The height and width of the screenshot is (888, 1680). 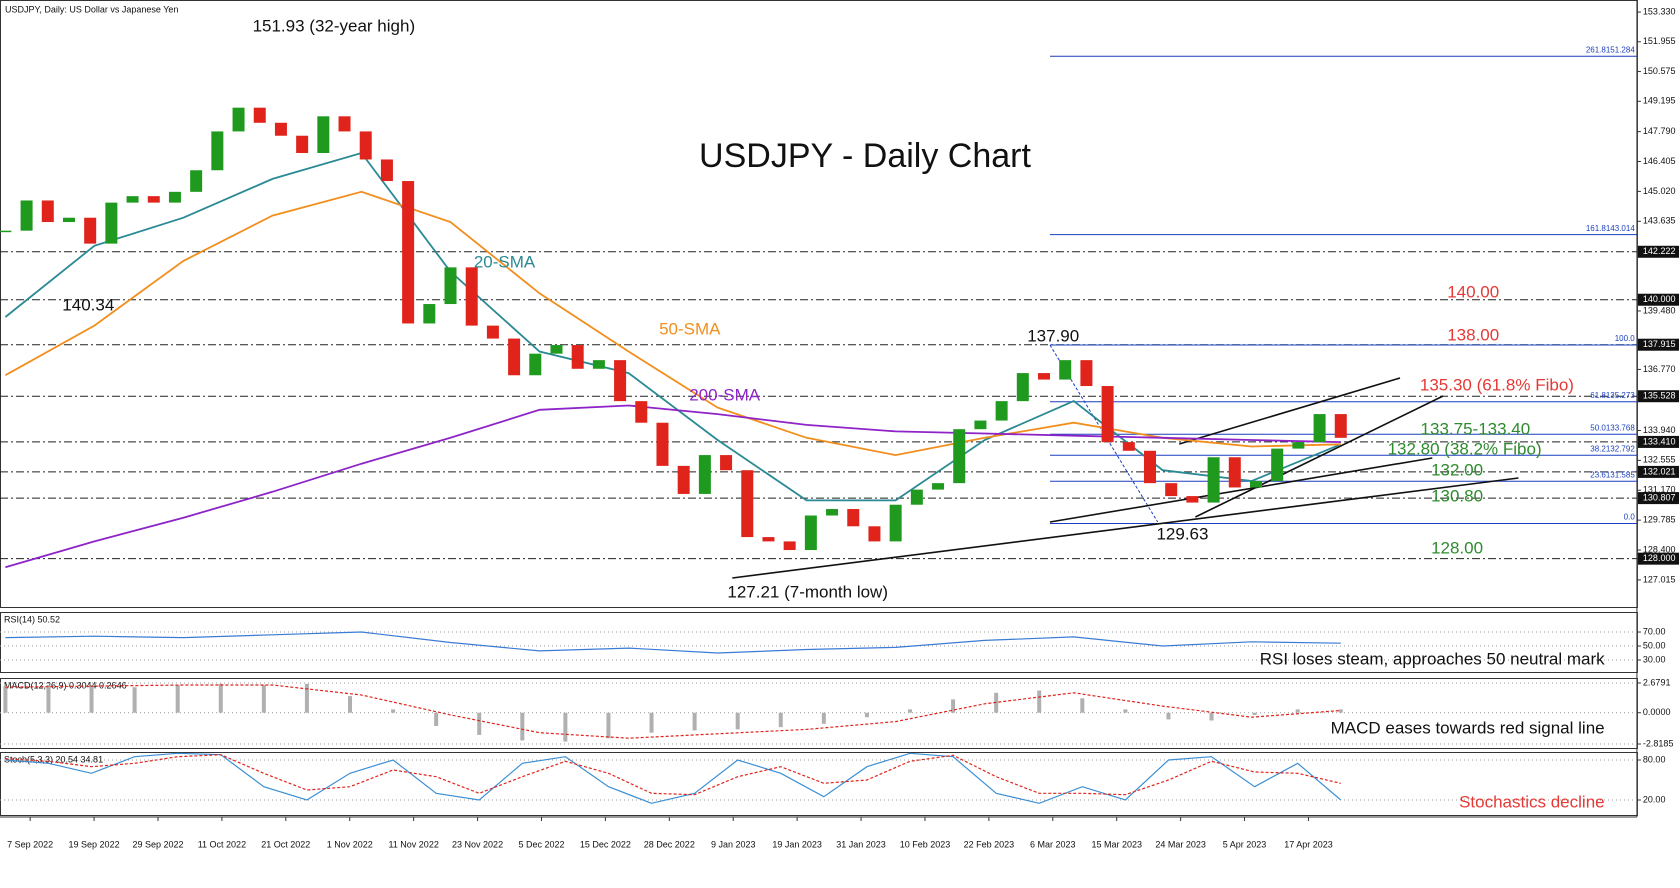 I want to click on panel-annotation: MACD eases towards red signal line, so click(x=1468, y=727).